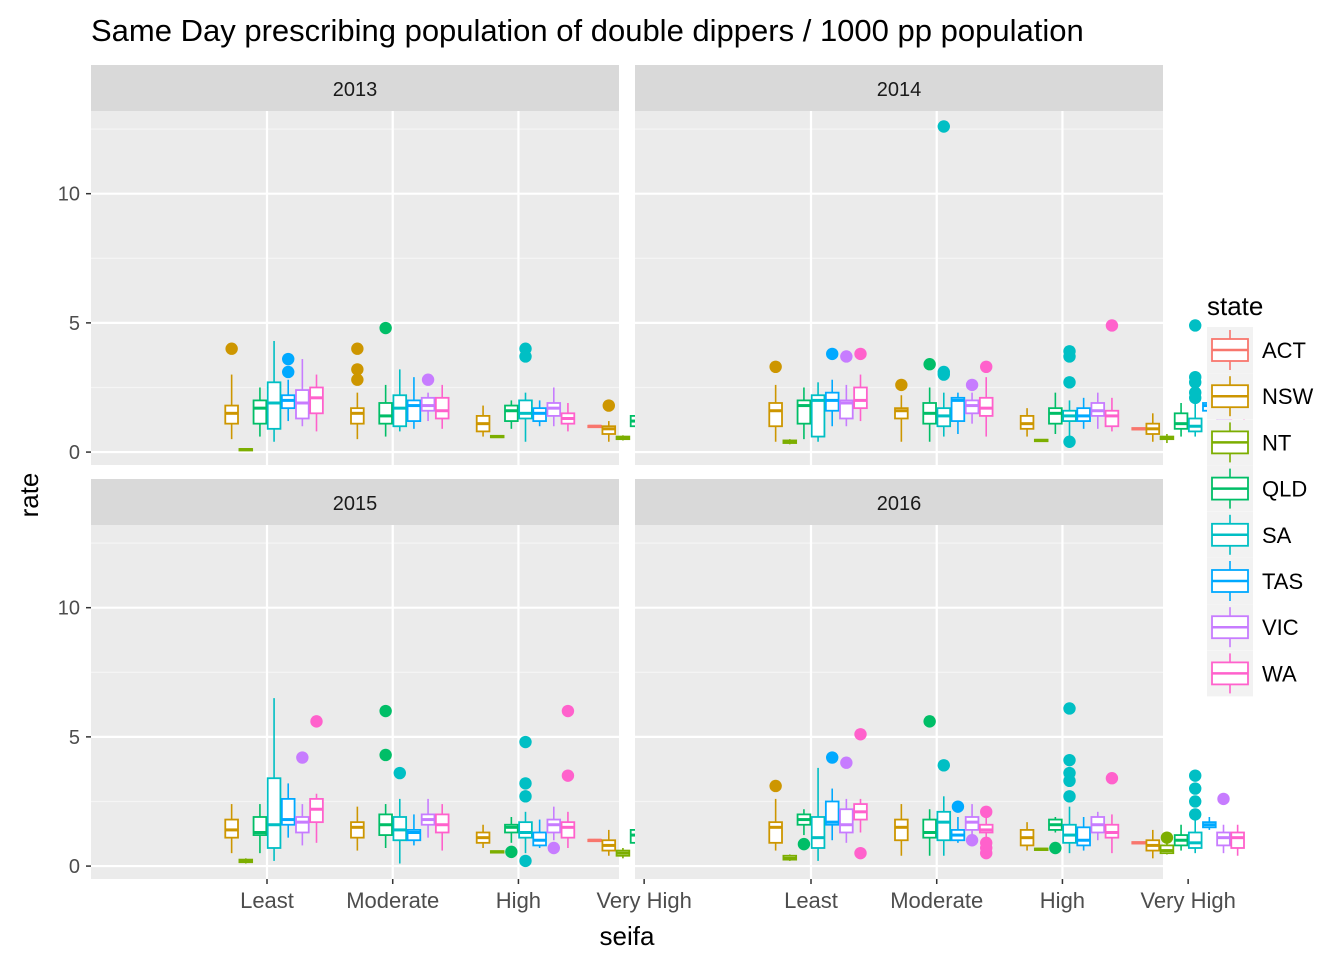  What do you see at coordinates (1098, 410) in the screenshot?
I see `box-vic-high` at bounding box center [1098, 410].